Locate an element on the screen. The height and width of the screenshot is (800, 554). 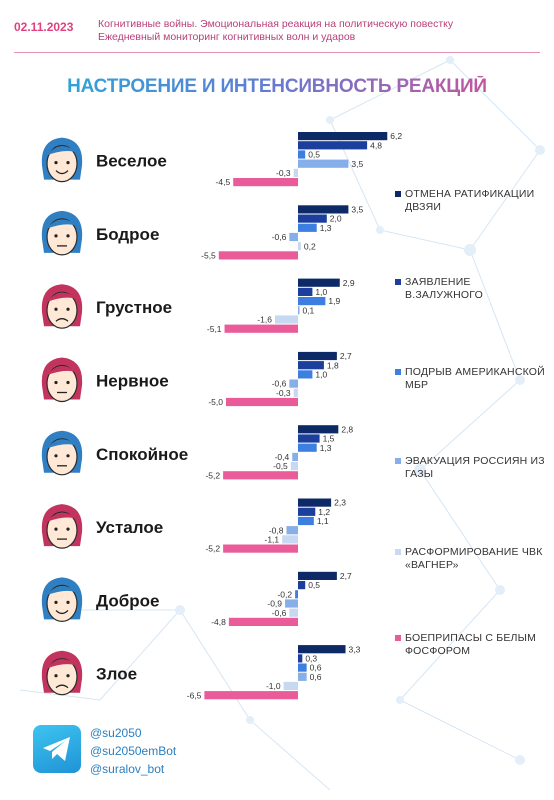
category-label: Спокойное is located at coordinates (142, 454).